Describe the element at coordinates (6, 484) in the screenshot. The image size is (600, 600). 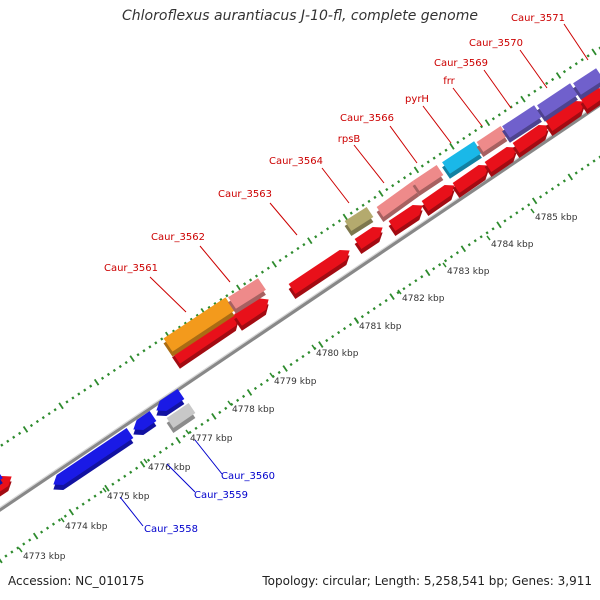
I see `cds-left-edge` at that location.